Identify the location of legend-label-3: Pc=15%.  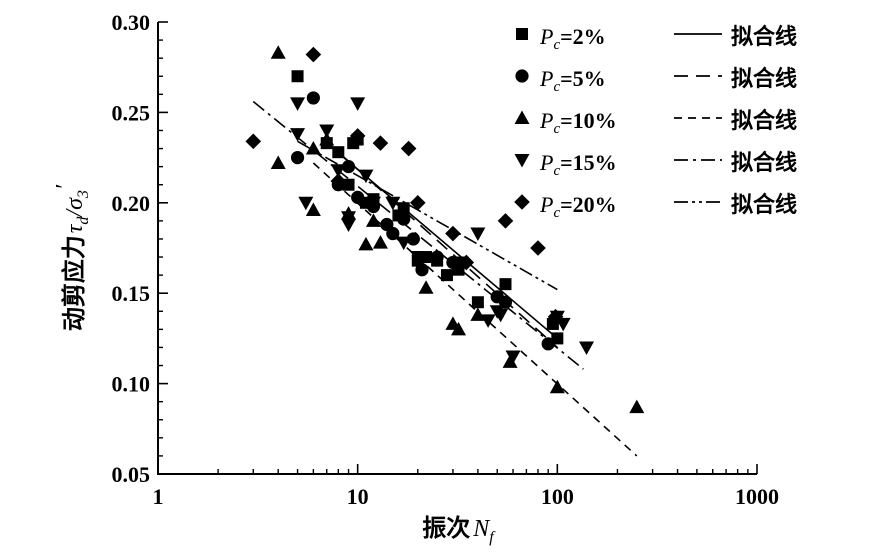
(578, 164).